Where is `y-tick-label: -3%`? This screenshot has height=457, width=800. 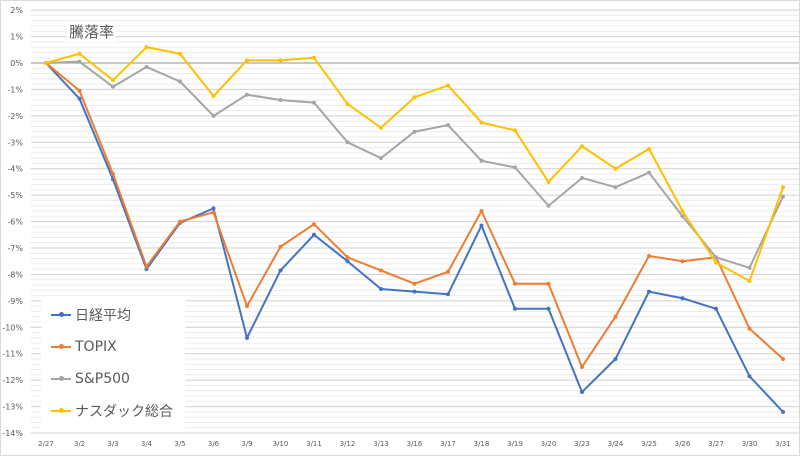 y-tick-label: -3% is located at coordinates (15, 142).